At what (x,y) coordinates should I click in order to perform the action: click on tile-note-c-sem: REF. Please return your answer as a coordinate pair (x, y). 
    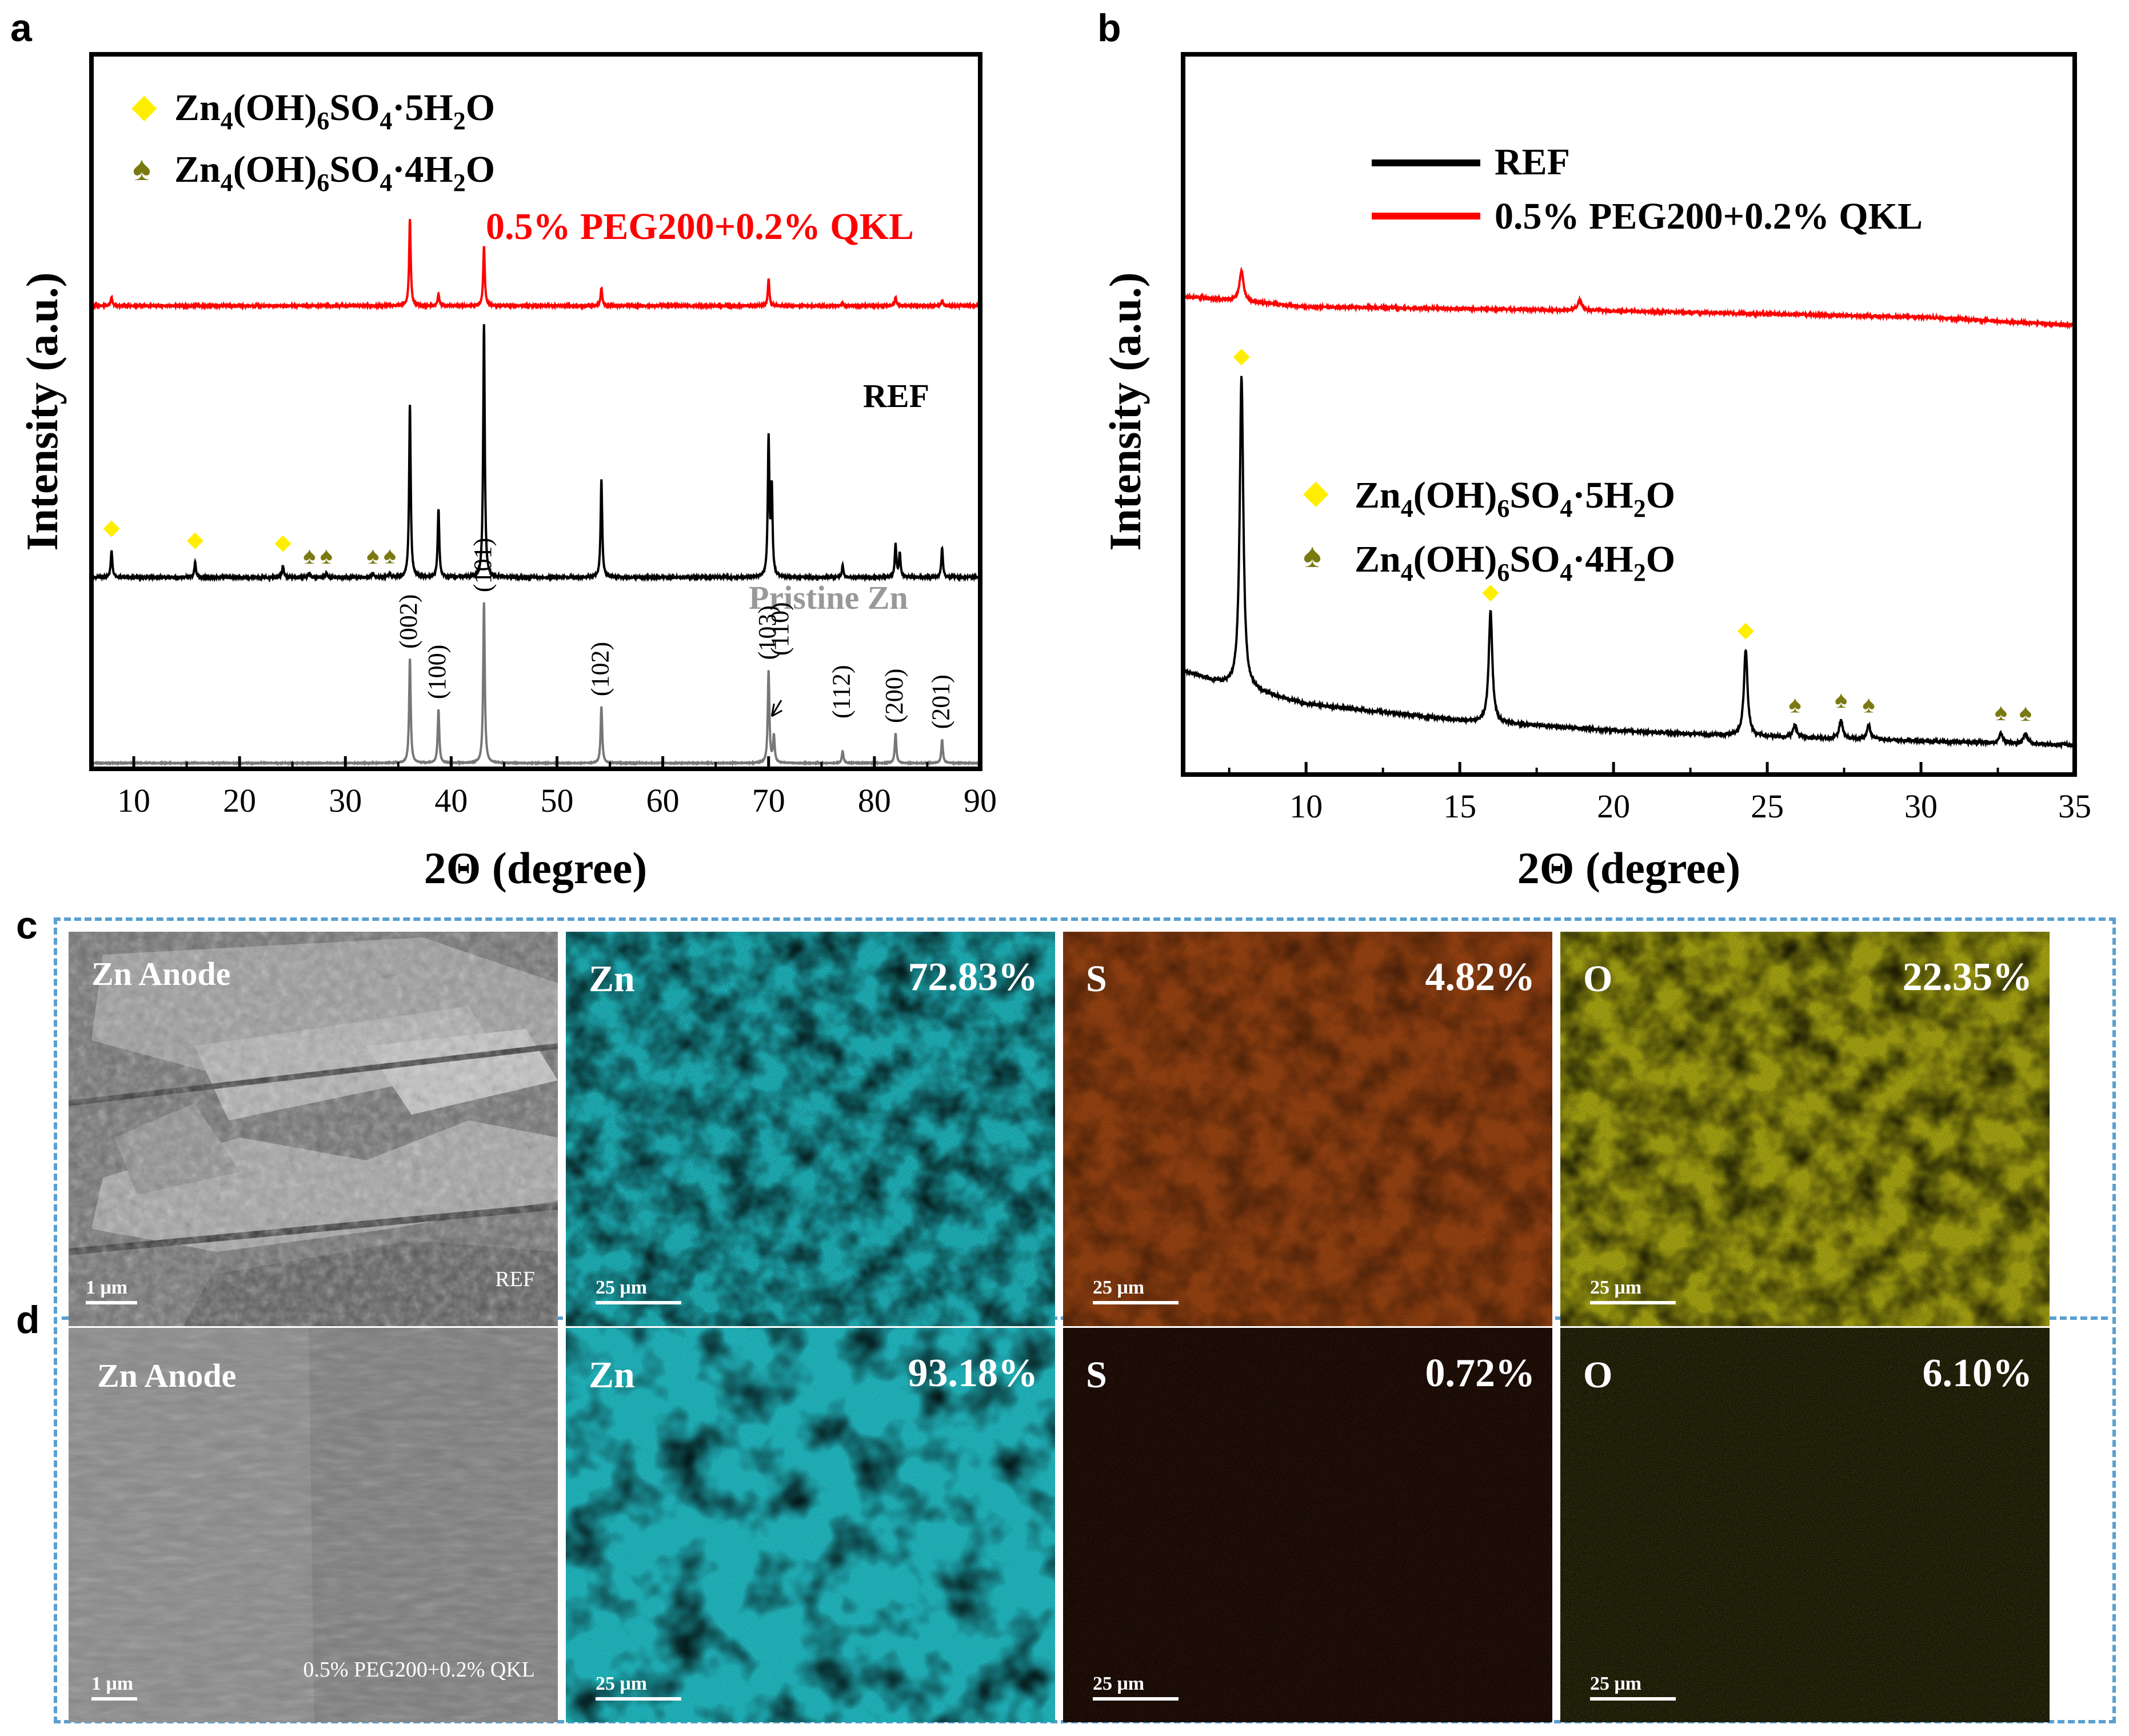
    Looking at the image, I should click on (515, 1279).